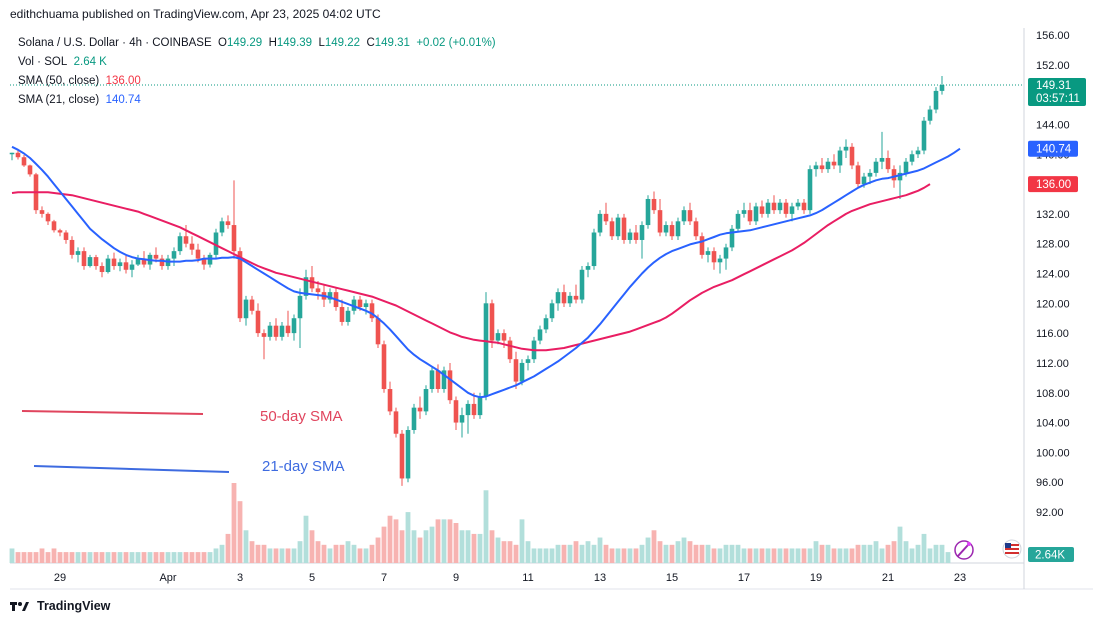 This screenshot has height=626, width=1104. What do you see at coordinates (1053, 304) in the screenshot?
I see `y-tick-label: 120.00` at bounding box center [1053, 304].